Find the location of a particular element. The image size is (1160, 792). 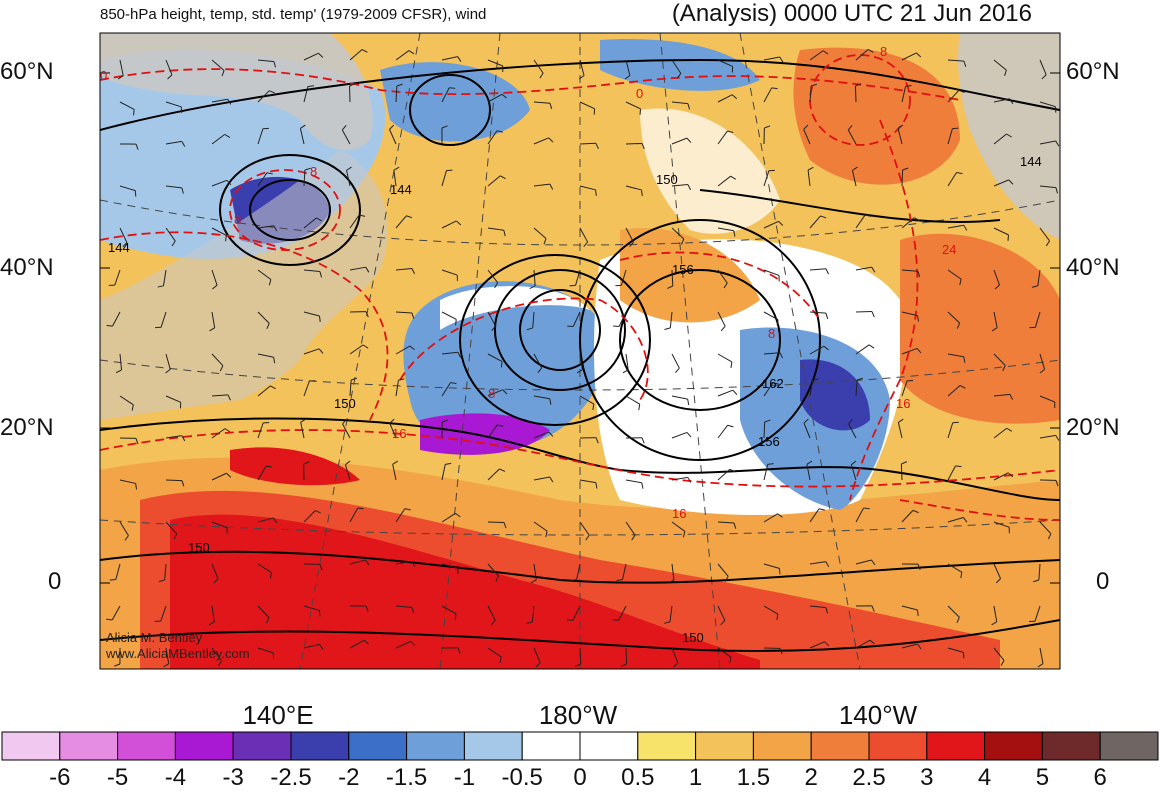

credit-author: Alicia M. Bentley is located at coordinates (154, 637).